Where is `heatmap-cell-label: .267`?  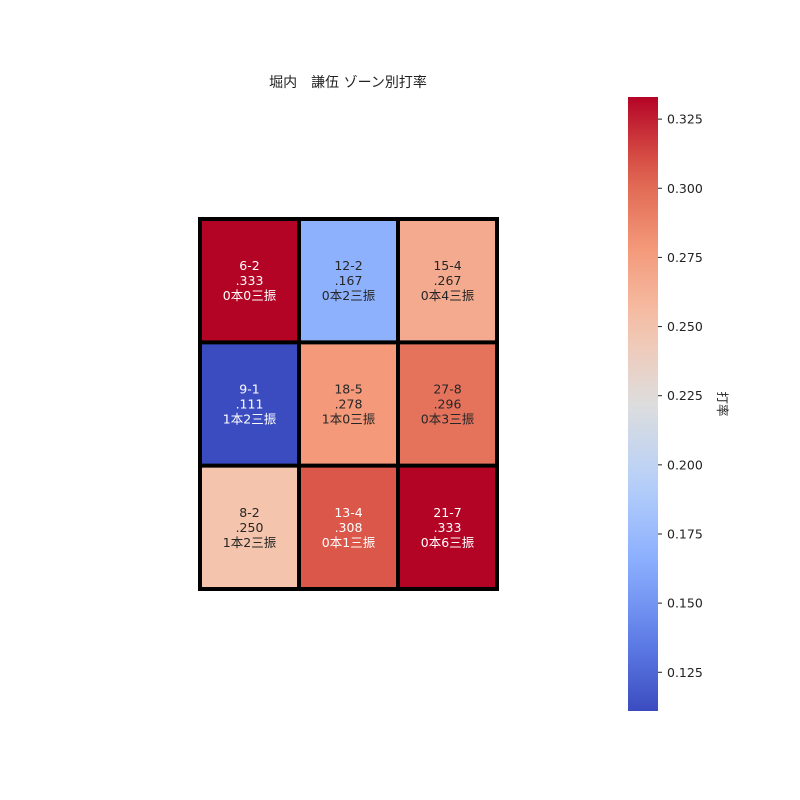 heatmap-cell-label: .267 is located at coordinates (448, 280).